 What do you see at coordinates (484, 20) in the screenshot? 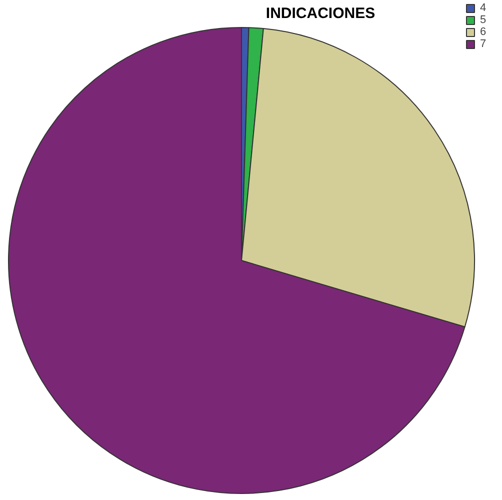
I see `legend-label: 5` at bounding box center [484, 20].